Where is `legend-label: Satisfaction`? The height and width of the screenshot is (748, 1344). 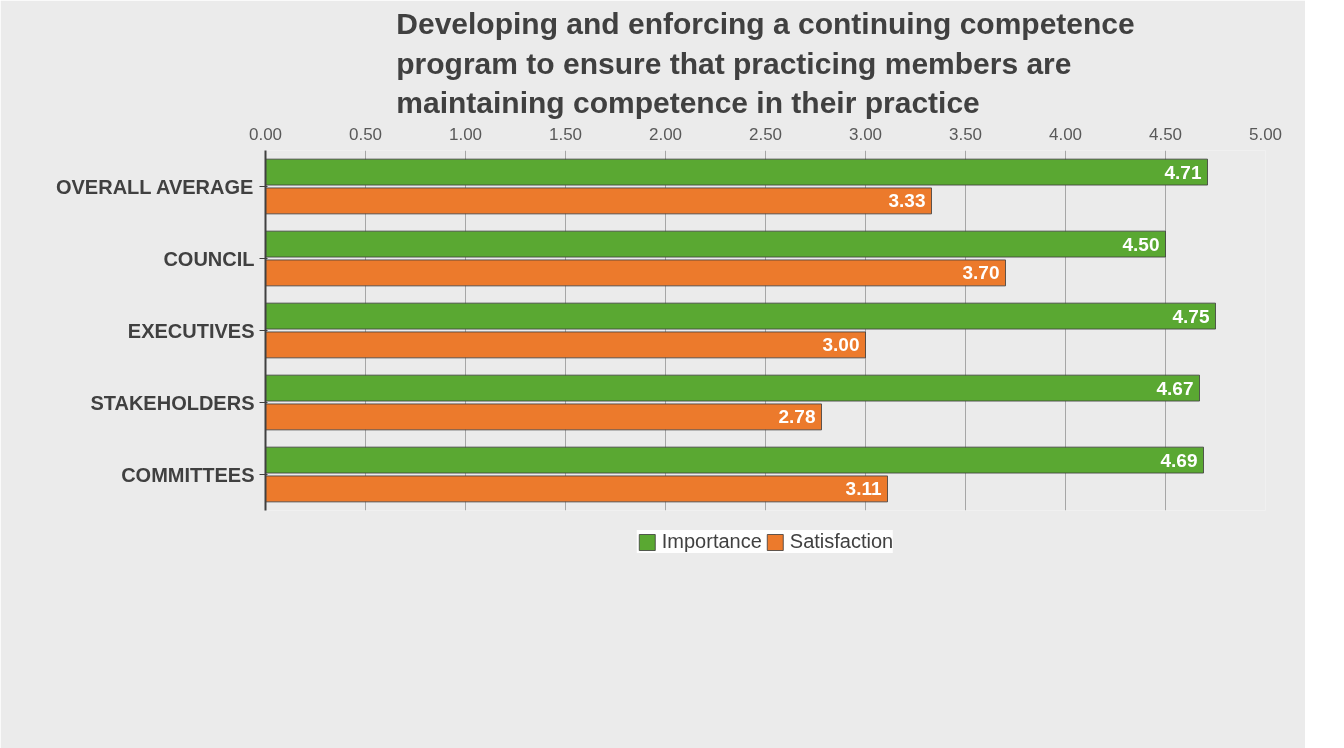 legend-label: Satisfaction is located at coordinates (841, 541).